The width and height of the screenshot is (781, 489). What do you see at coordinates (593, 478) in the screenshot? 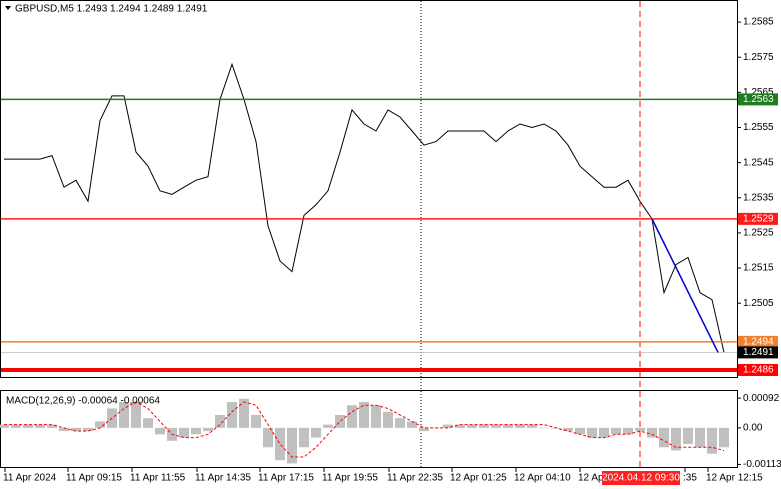
I see `x-tick-label: 12 Apr` at bounding box center [593, 478].